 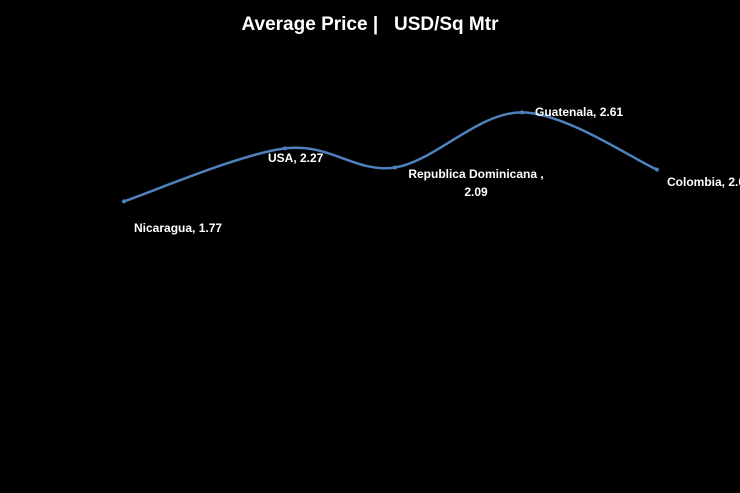 What do you see at coordinates (285, 148) in the screenshot?
I see `data-point-usa` at bounding box center [285, 148].